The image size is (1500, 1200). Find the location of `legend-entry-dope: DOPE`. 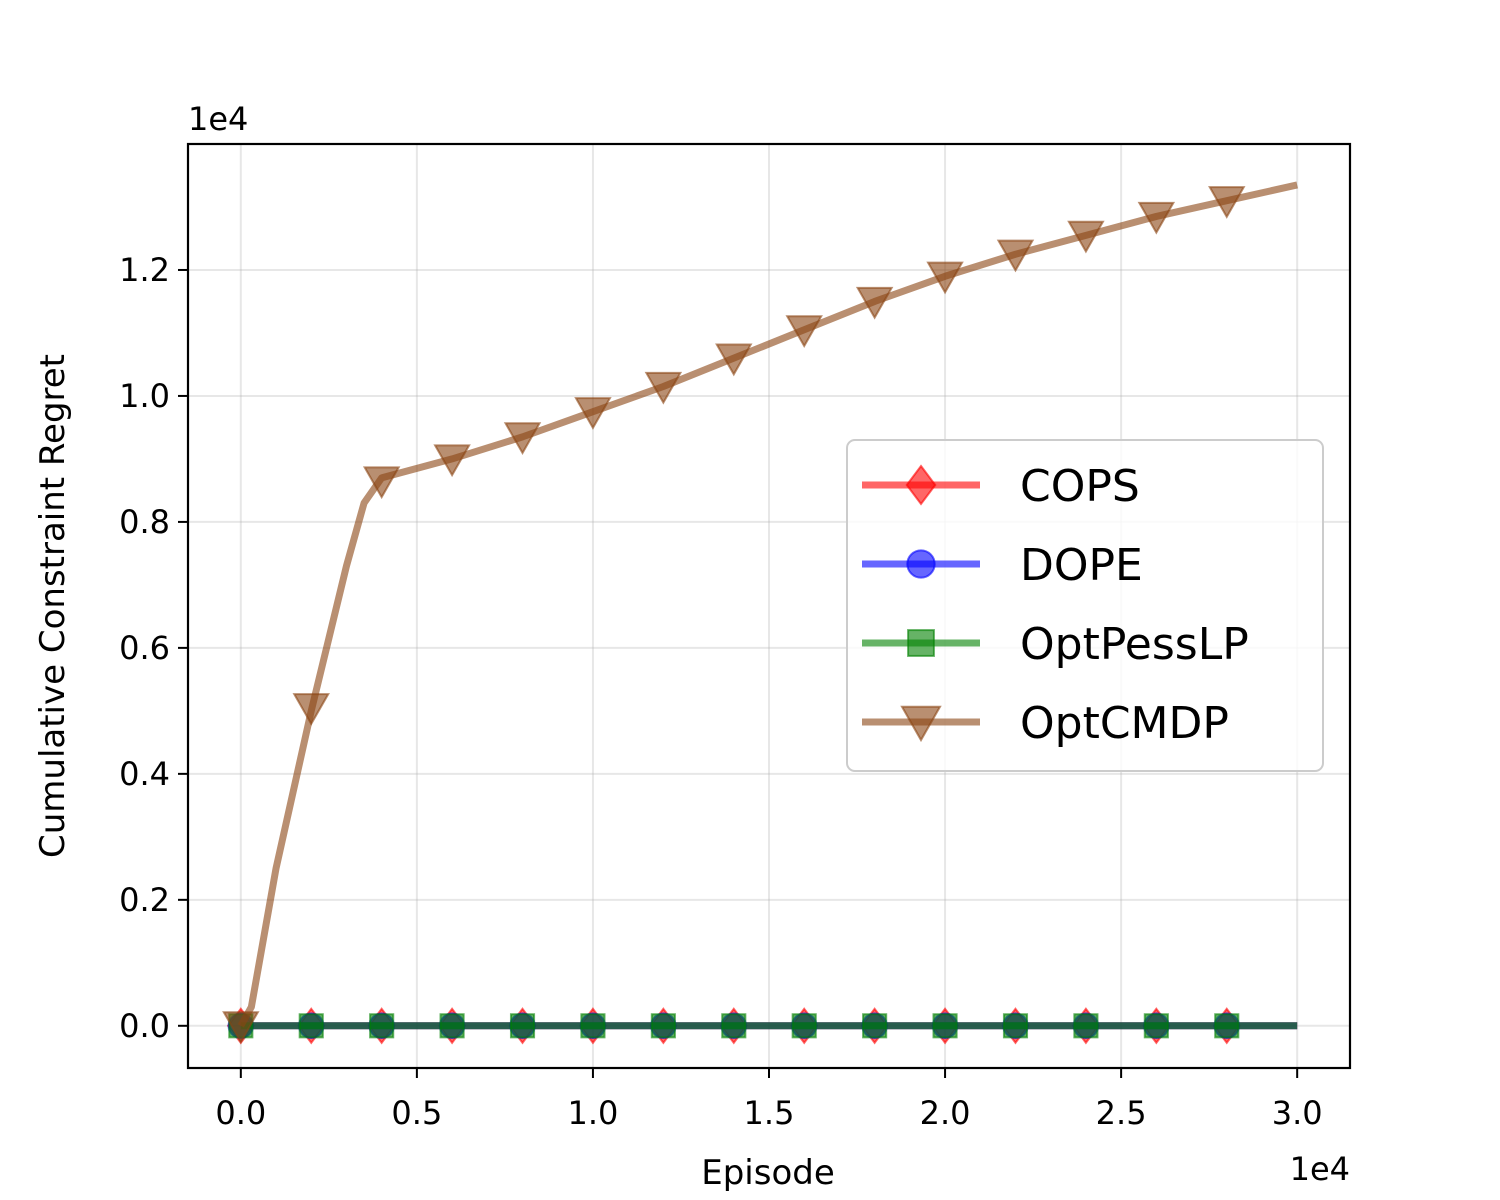

legend-entry-dope: DOPE is located at coordinates (1002, 565).